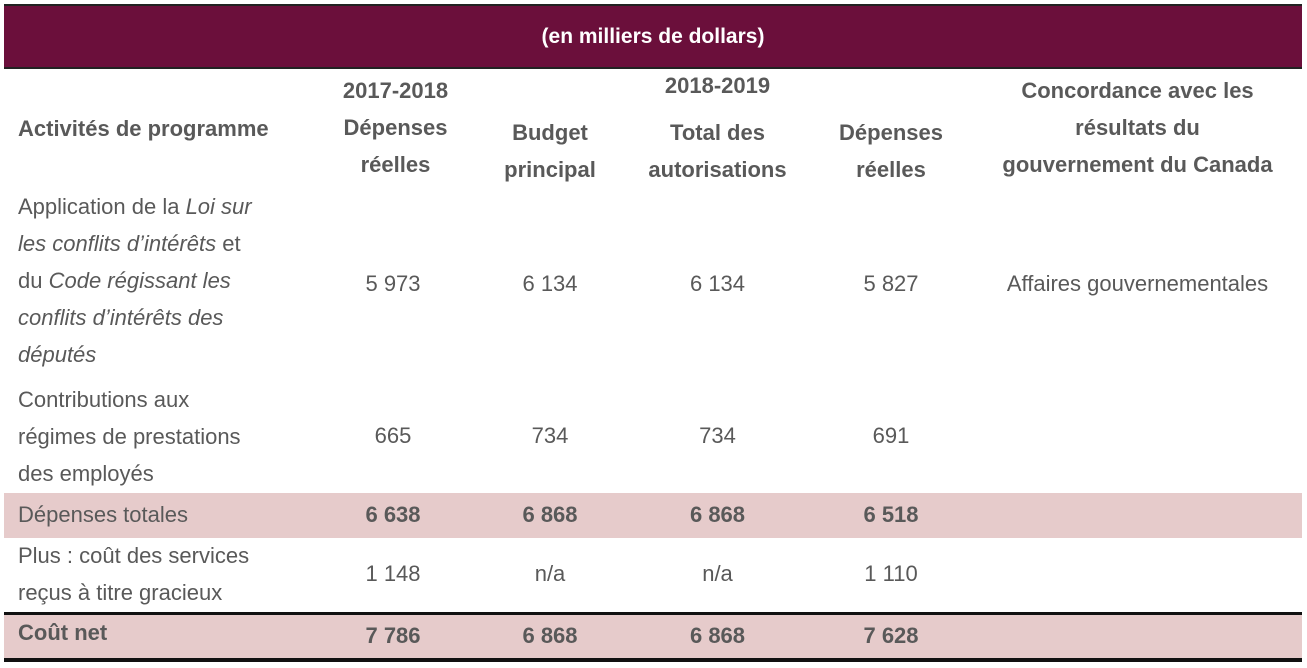 Image resolution: width=1307 pixels, height=668 pixels. Describe the element at coordinates (395, 164) in the screenshot. I see `header-year1-actual-2: réelles` at that location.